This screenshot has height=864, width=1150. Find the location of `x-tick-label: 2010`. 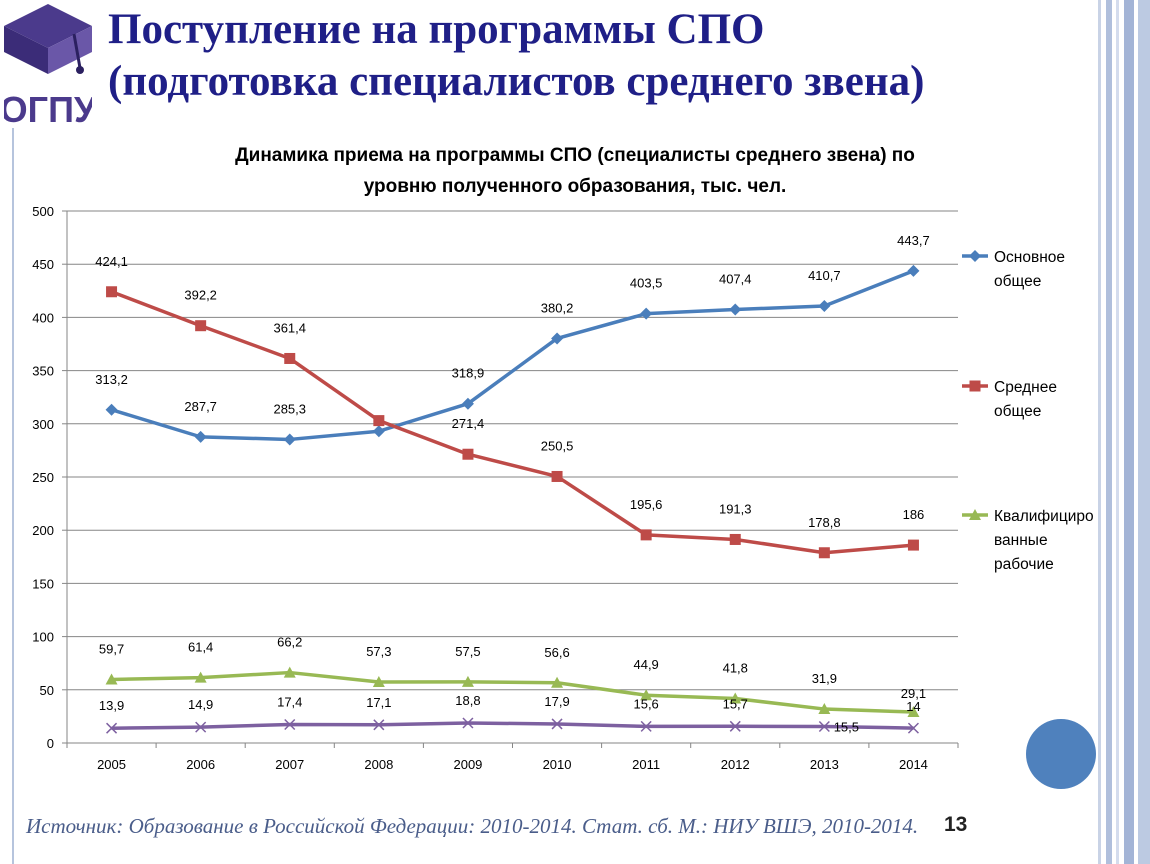

x-tick-label: 2010 is located at coordinates (557, 764).